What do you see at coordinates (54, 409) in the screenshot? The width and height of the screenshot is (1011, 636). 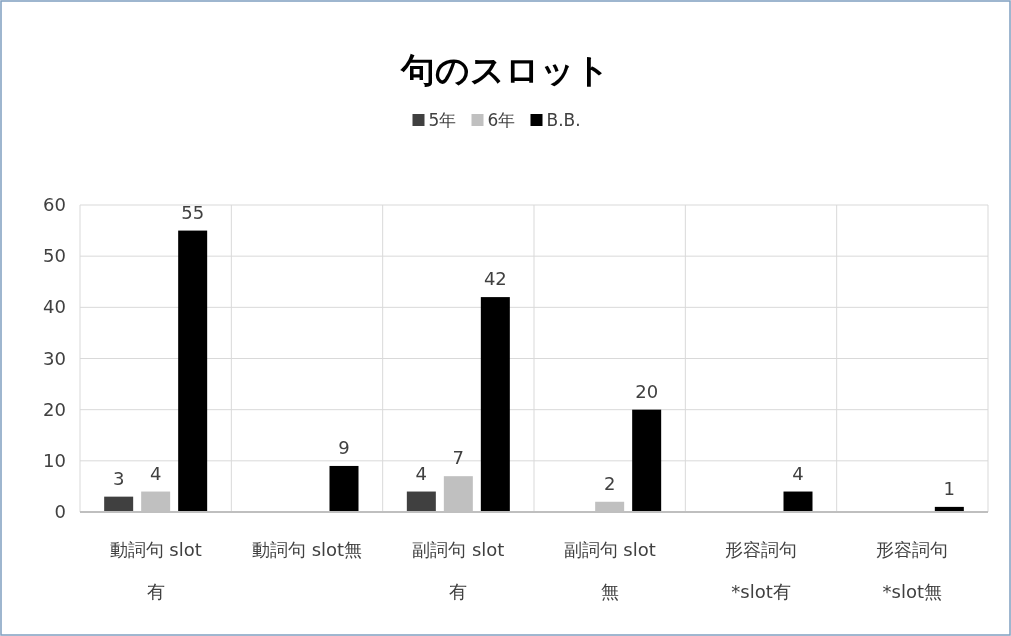 I see `y-tick-label: 20` at bounding box center [54, 409].